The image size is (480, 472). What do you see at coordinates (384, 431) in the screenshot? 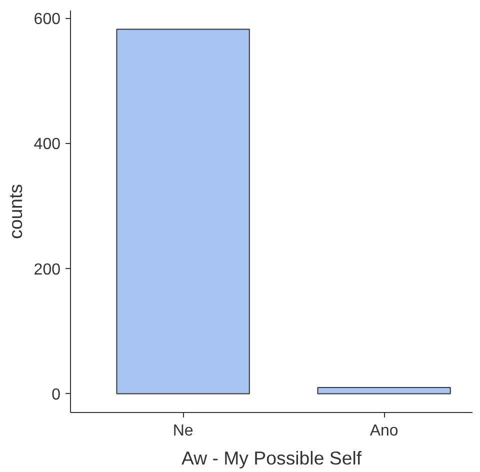
I see `x-tick-label: Ano` at bounding box center [384, 431].